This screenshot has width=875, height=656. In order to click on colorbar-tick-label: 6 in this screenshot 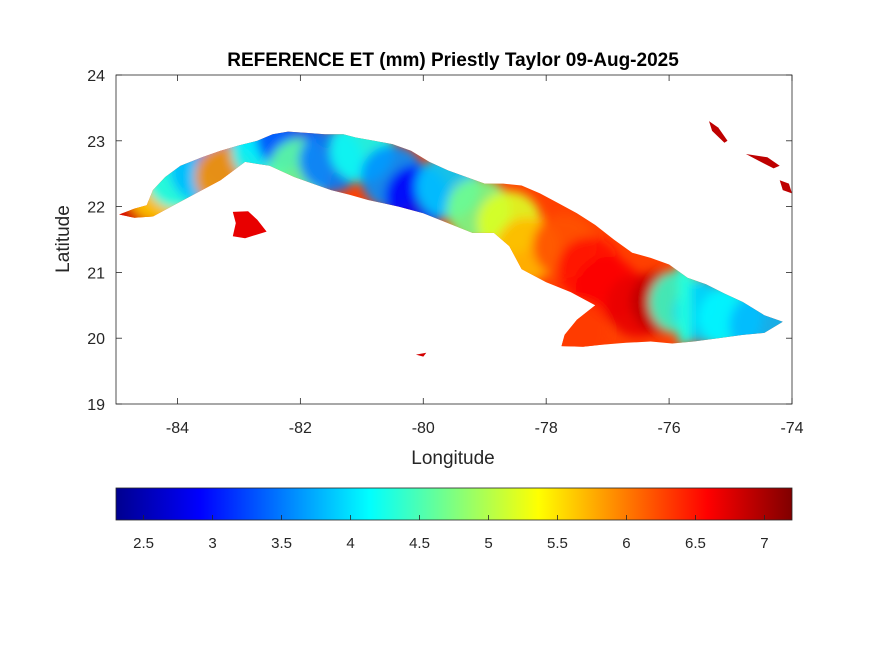, I will do `click(626, 543)`.